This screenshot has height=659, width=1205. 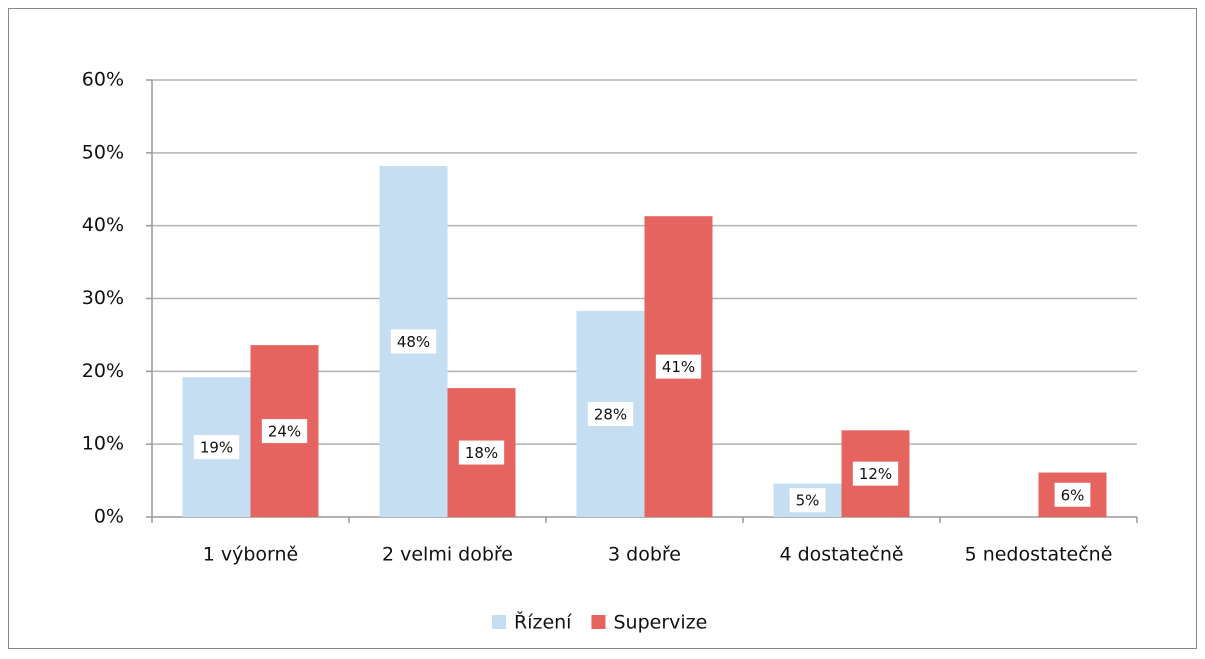 What do you see at coordinates (103, 152) in the screenshot?
I see `y-tick-label: 50%` at bounding box center [103, 152].